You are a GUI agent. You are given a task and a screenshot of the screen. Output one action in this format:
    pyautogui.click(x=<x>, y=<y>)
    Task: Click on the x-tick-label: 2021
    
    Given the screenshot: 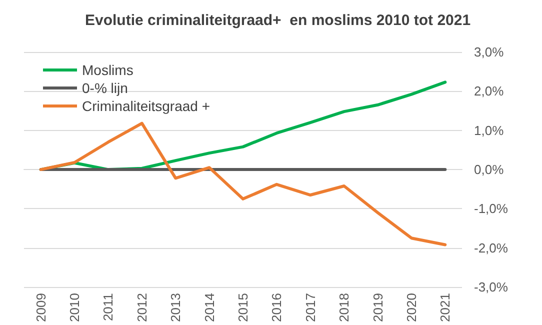 What is the action you would take?
    pyautogui.click(x=445, y=307)
    